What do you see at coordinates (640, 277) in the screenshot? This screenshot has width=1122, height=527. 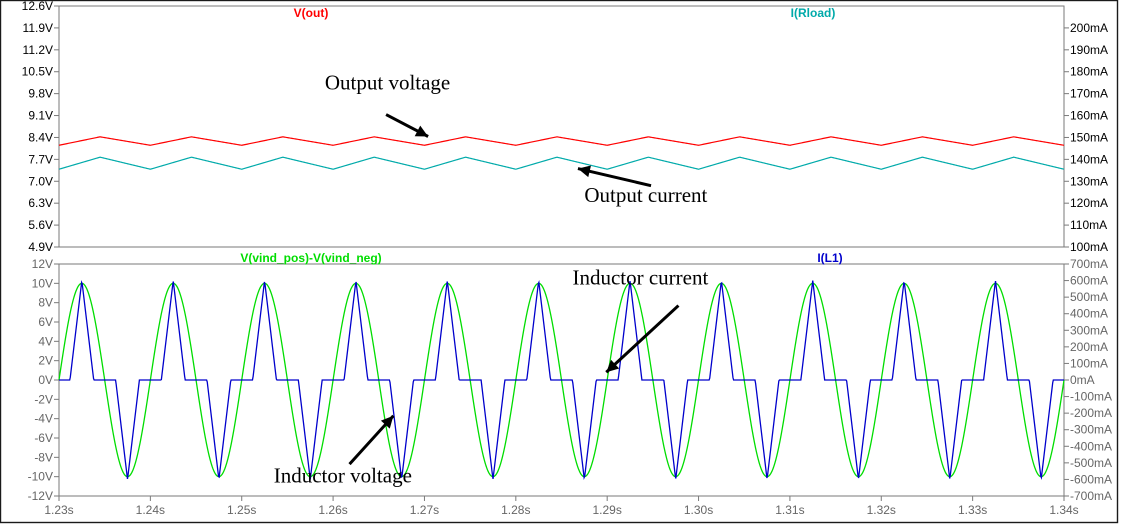 I see `annotation-inductor-current-label: Inductor current` at bounding box center [640, 277].